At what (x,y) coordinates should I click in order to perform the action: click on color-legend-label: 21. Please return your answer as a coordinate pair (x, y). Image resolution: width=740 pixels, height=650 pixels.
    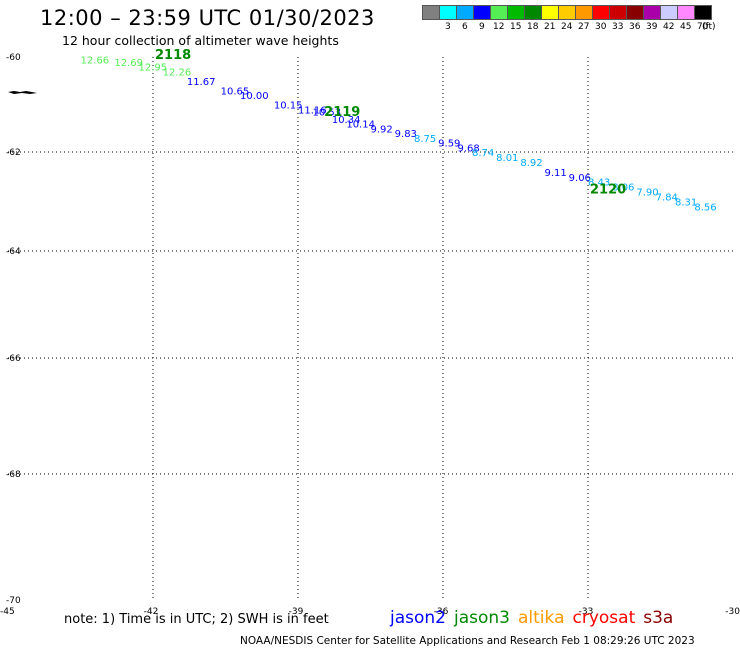
    Looking at the image, I should click on (550, 27).